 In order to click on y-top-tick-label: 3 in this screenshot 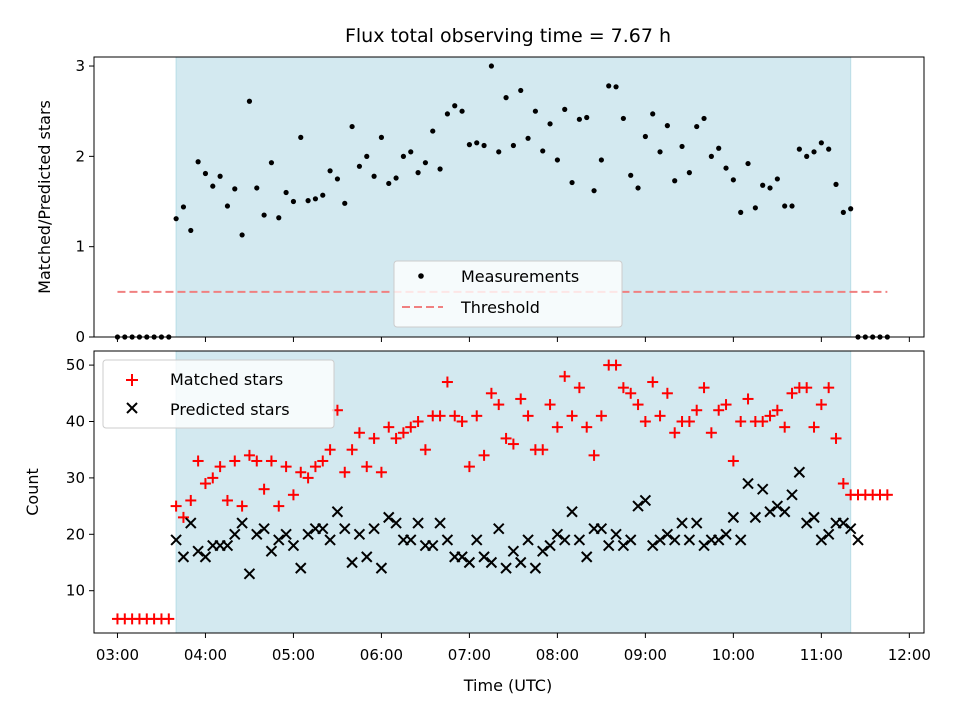, I will do `click(80, 66)`.